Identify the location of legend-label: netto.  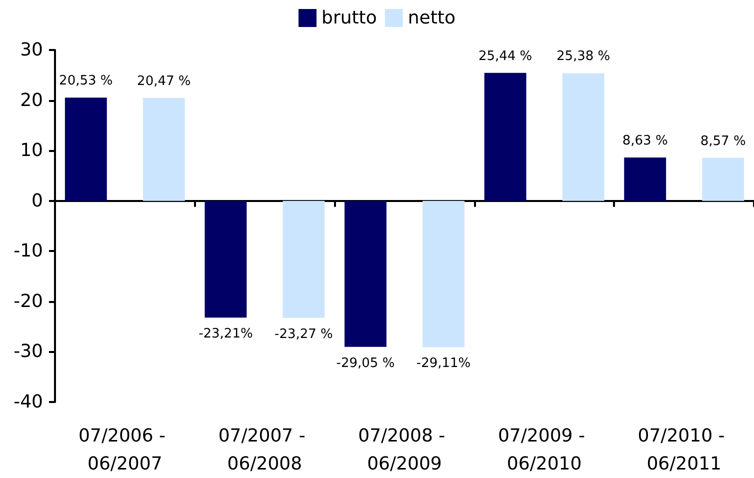
(432, 18).